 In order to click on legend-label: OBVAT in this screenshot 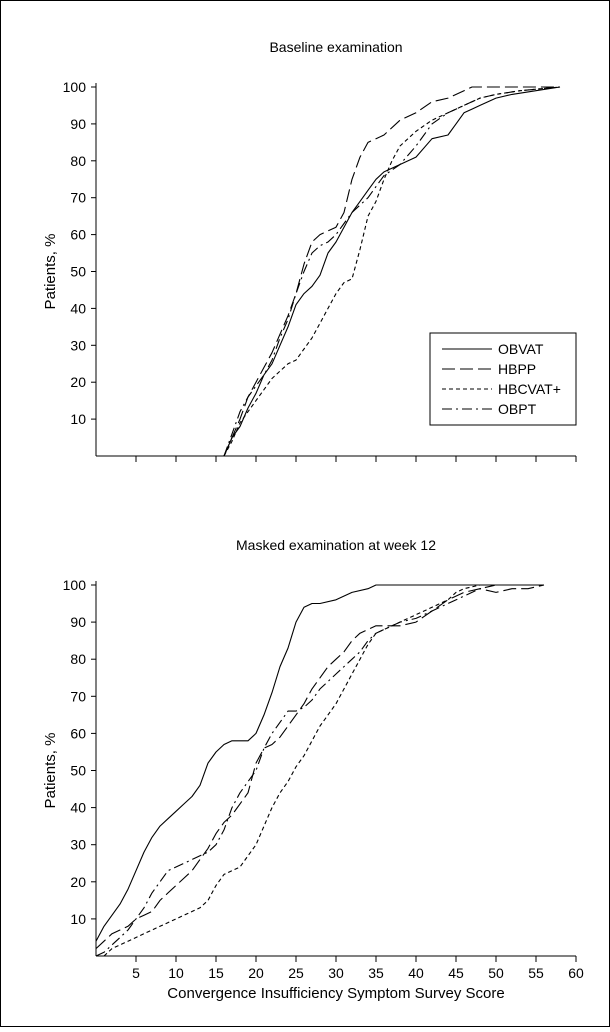, I will do `click(521, 349)`.